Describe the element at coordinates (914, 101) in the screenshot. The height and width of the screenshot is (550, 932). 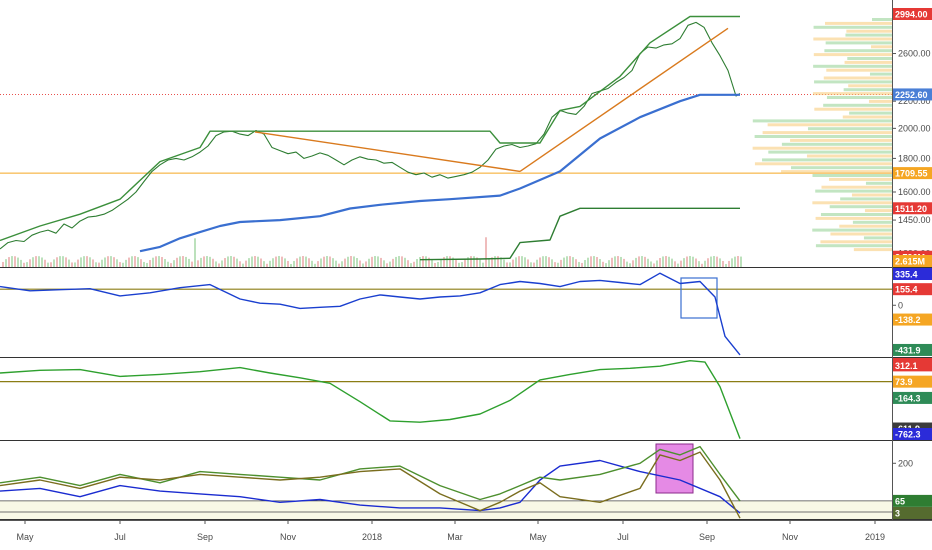
I see `y-tick-label: 2200.00` at that location.